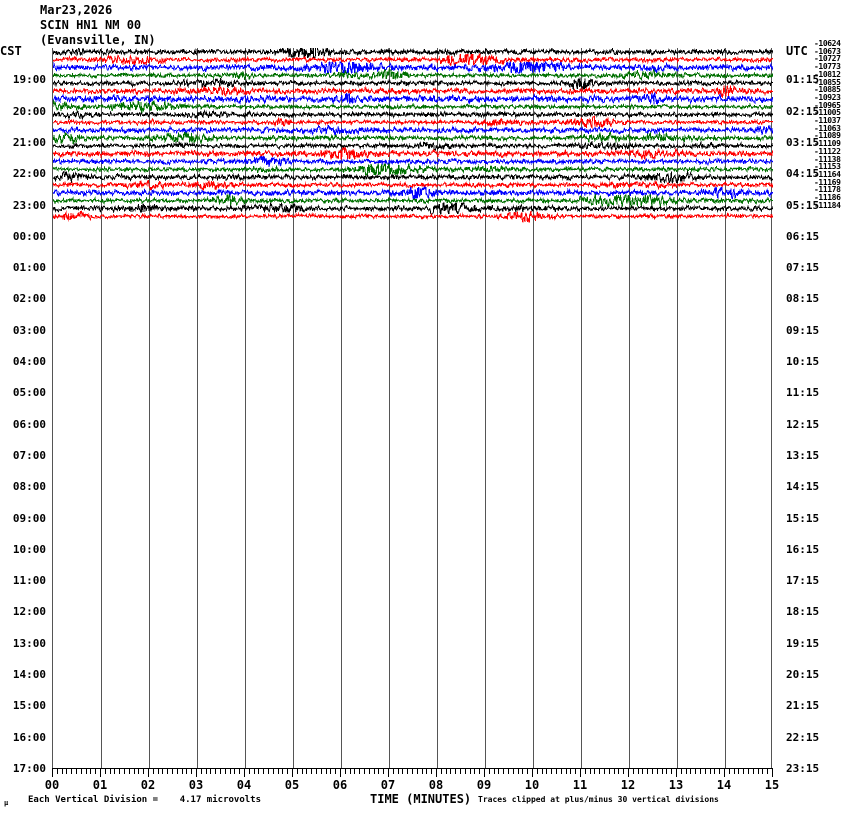  What do you see at coordinates (827, 113) in the screenshot?
I see `row-mean-value: -11005` at bounding box center [827, 113].